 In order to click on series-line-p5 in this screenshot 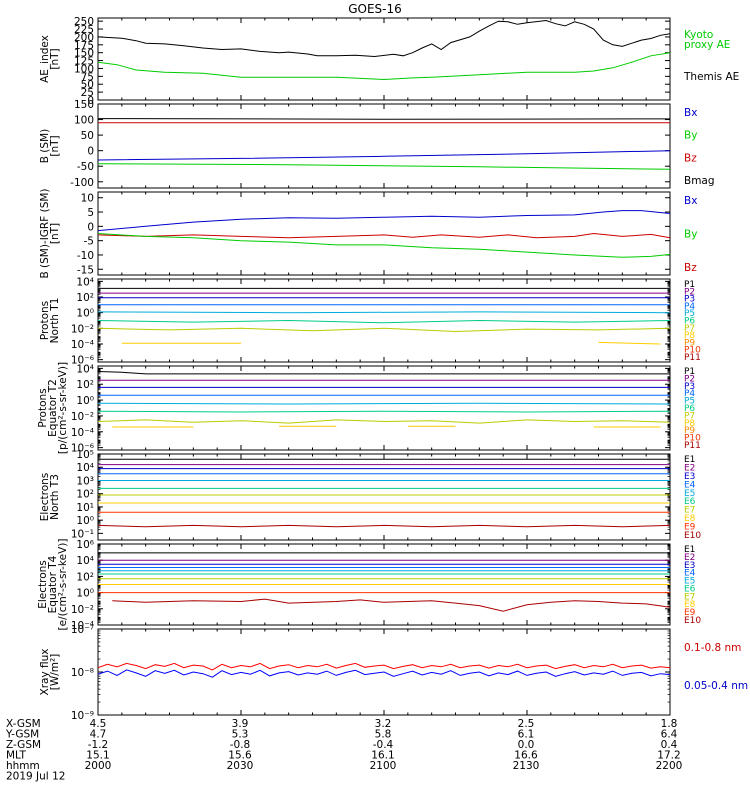, I will do `click(384, 312)`.